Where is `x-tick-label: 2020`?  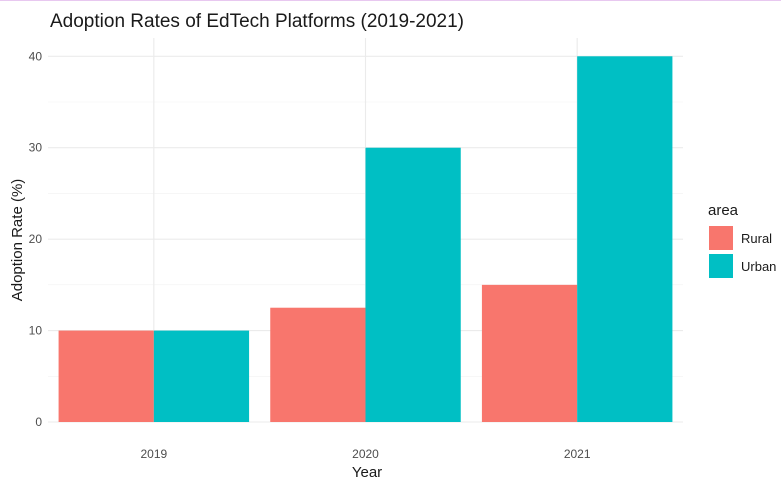 x-tick-label: 2020 is located at coordinates (365, 454).